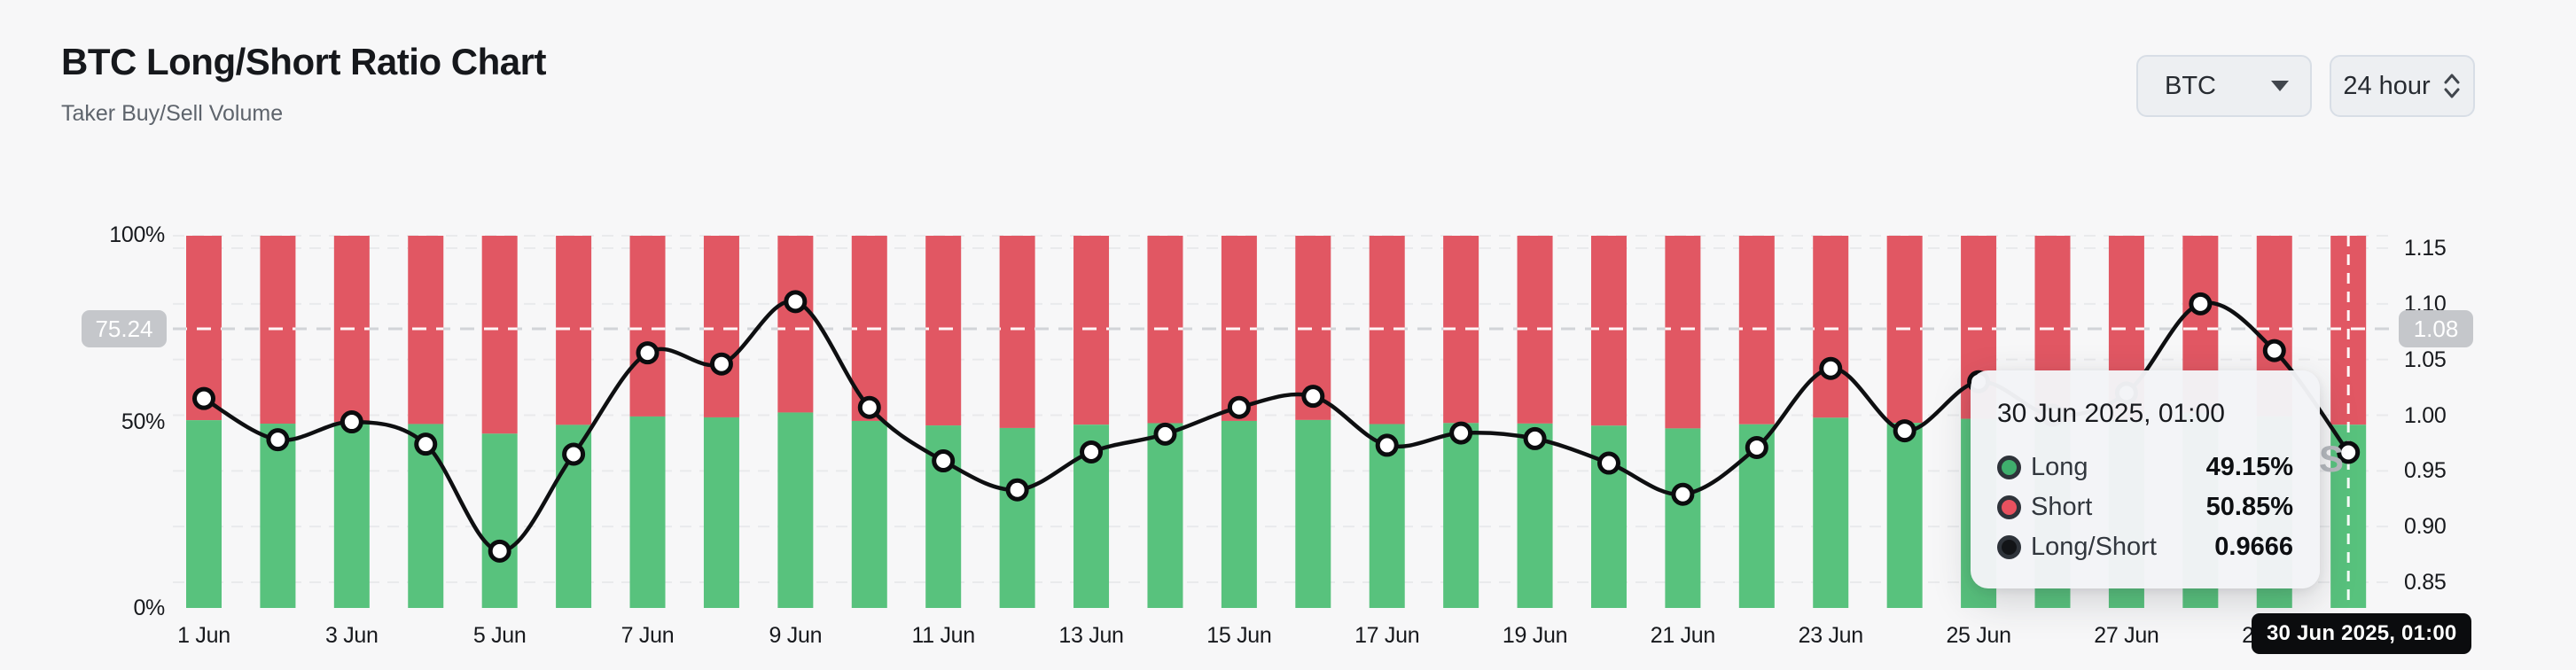  I want to click on crosshair-date-label: 30 Jun 2025, 01:00, so click(2362, 634).